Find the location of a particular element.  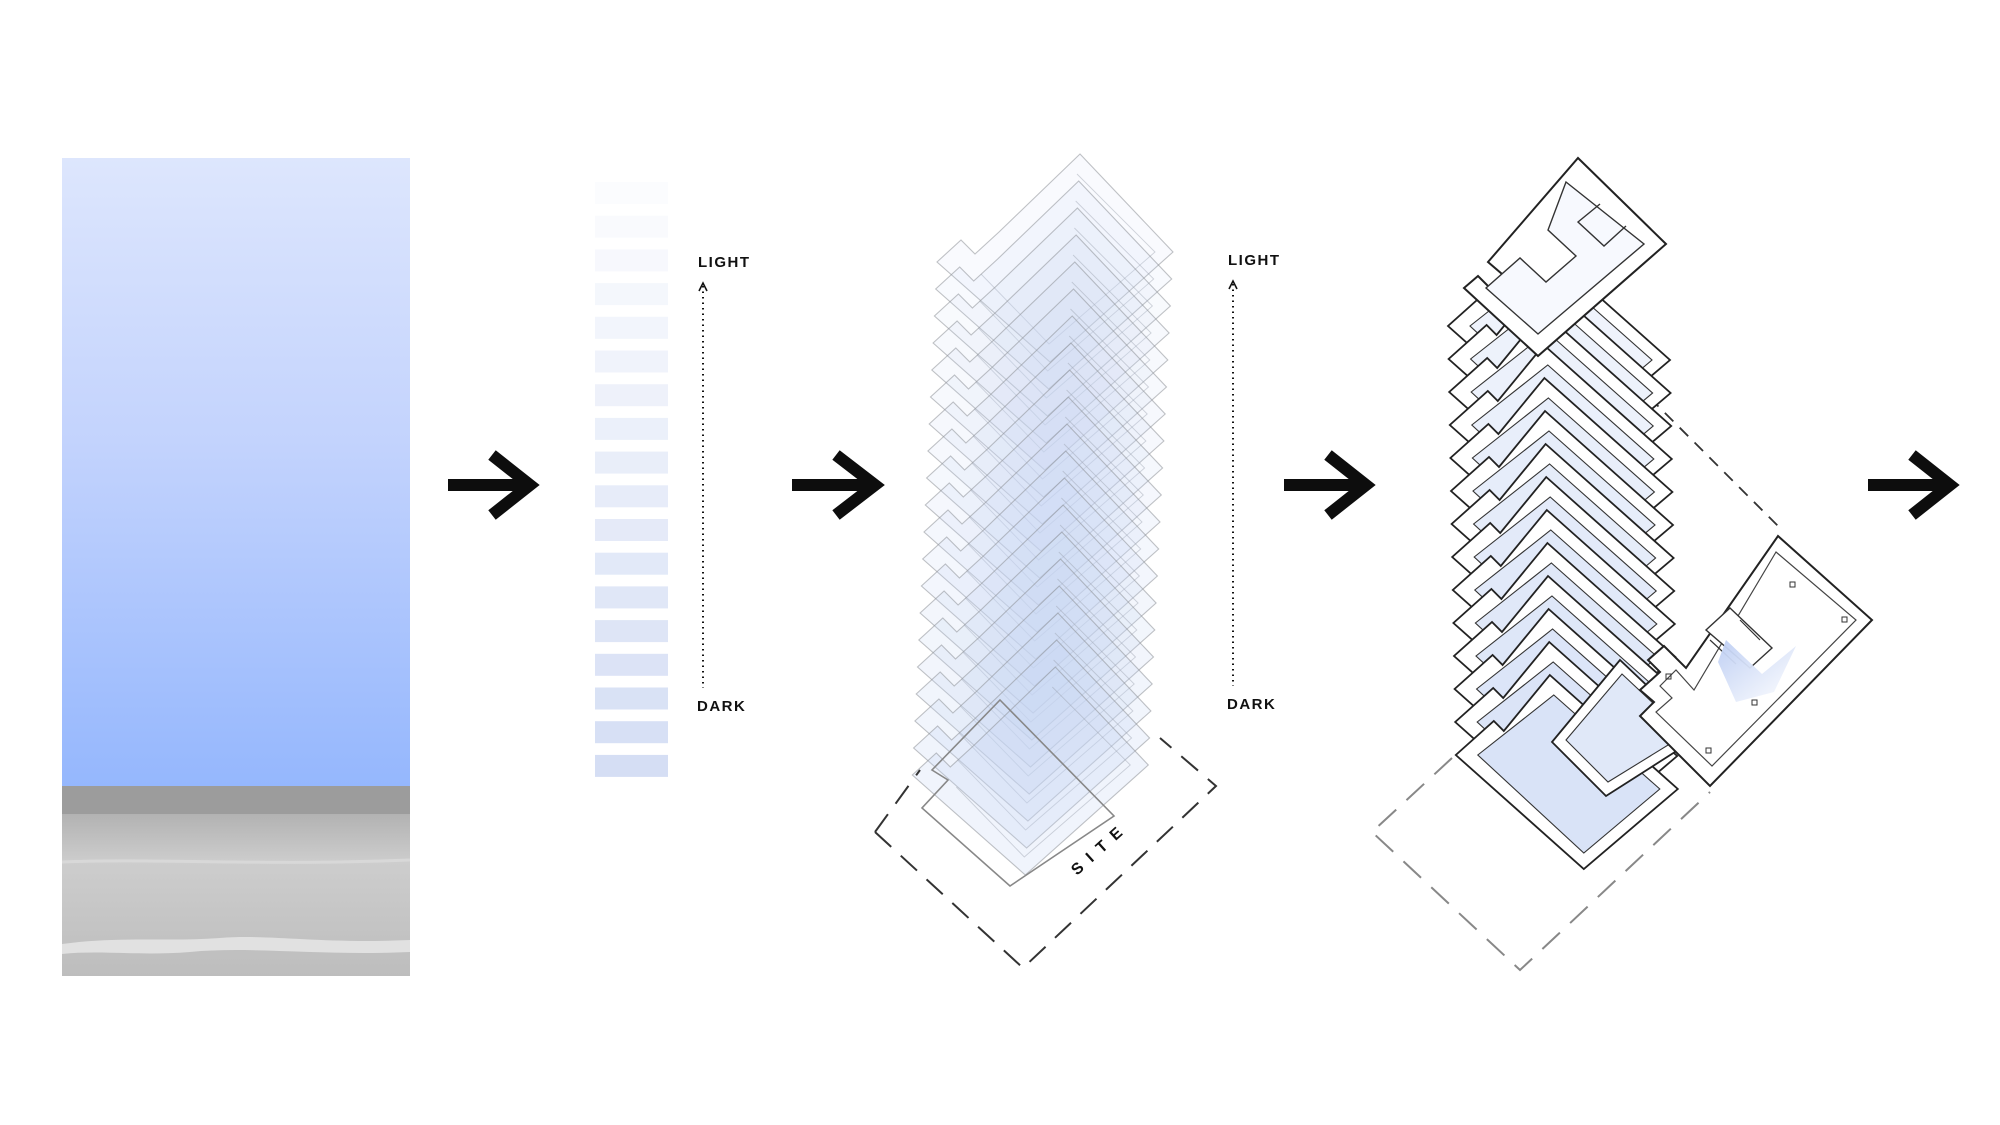

projection-line is located at coordinates (1716, 464).